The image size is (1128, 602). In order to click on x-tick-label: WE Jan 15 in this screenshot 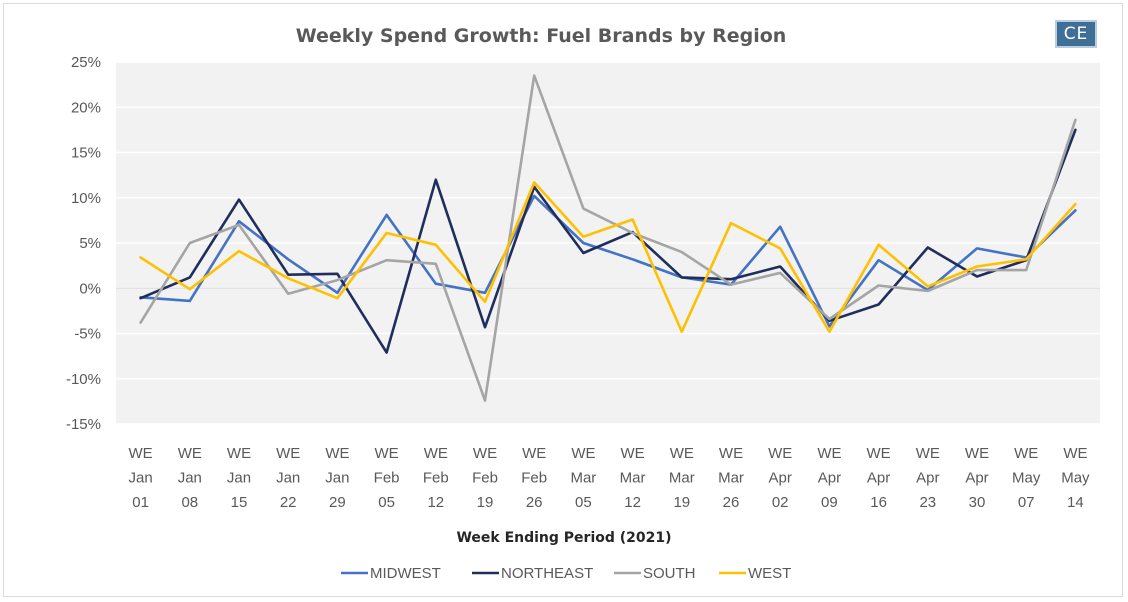, I will do `click(239, 478)`.